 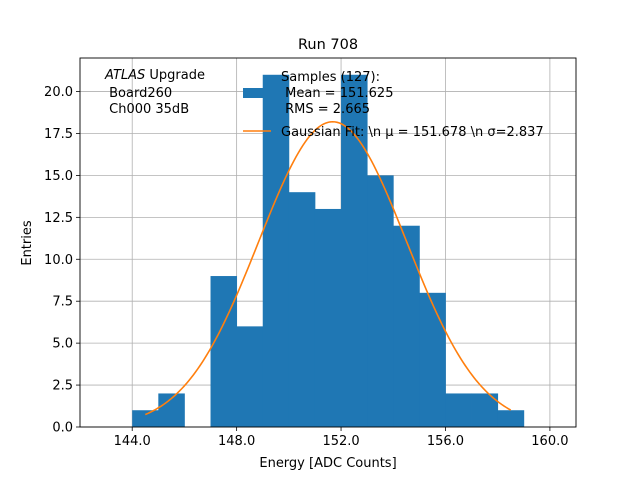 I want to click on annotation-line-3: Ch000 35dB, so click(x=147, y=109).